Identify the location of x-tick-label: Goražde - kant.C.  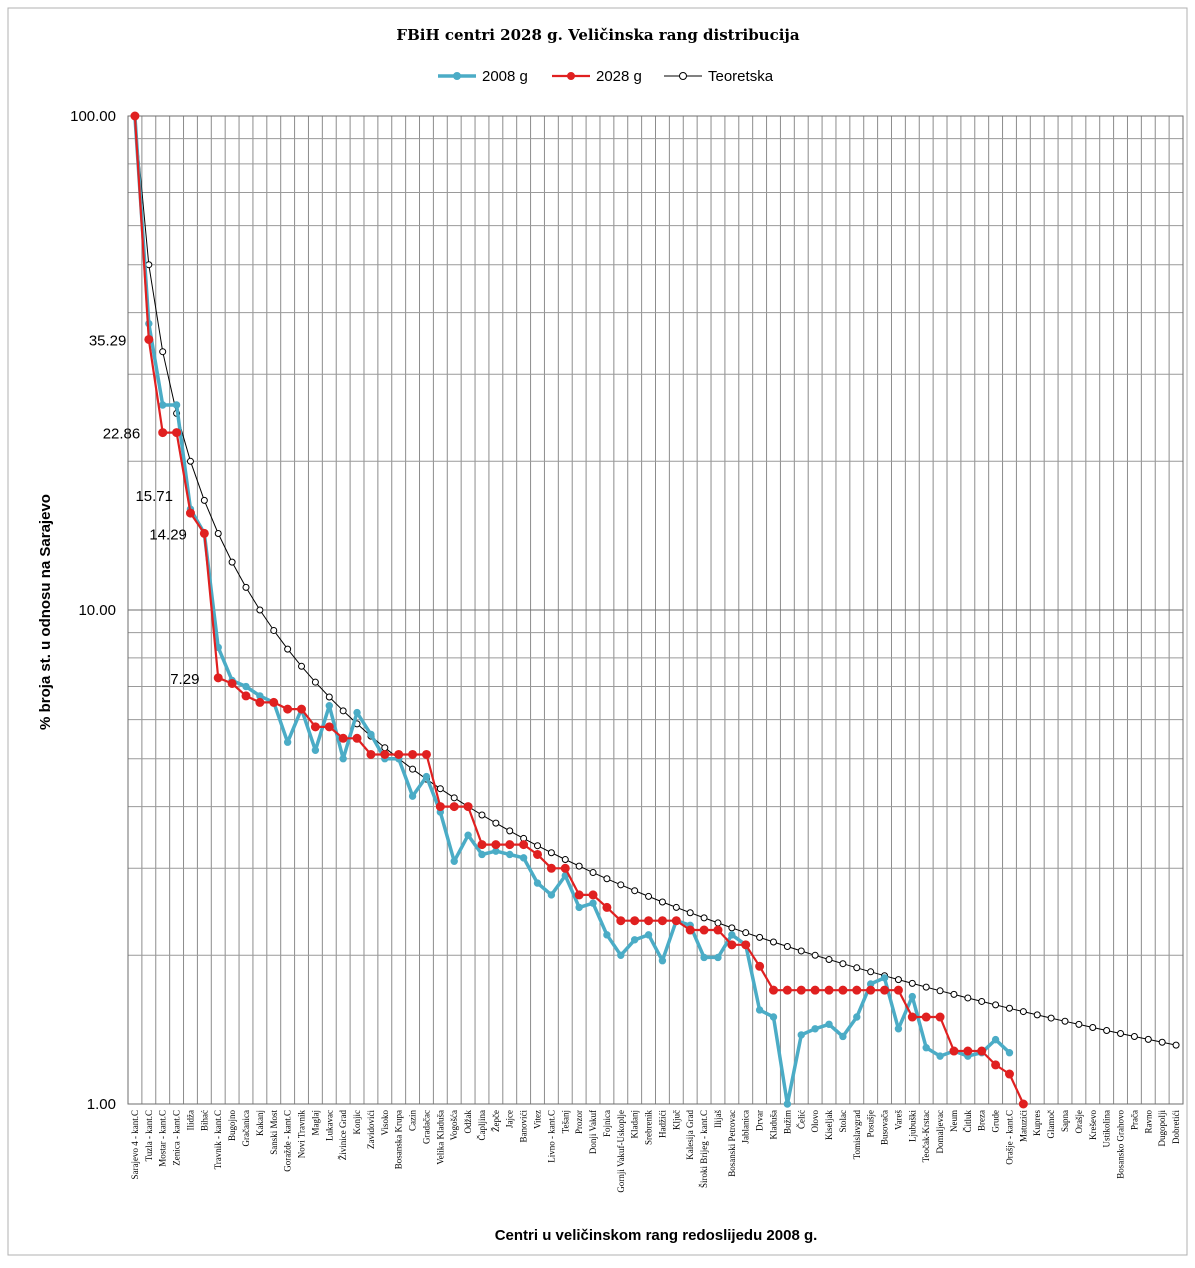
(288, 1141).